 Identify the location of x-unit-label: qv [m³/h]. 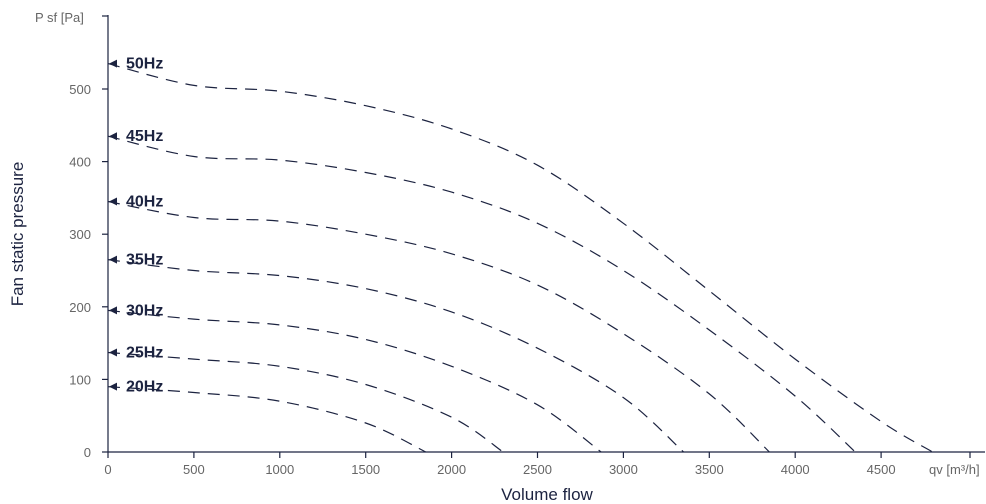
(954, 469).